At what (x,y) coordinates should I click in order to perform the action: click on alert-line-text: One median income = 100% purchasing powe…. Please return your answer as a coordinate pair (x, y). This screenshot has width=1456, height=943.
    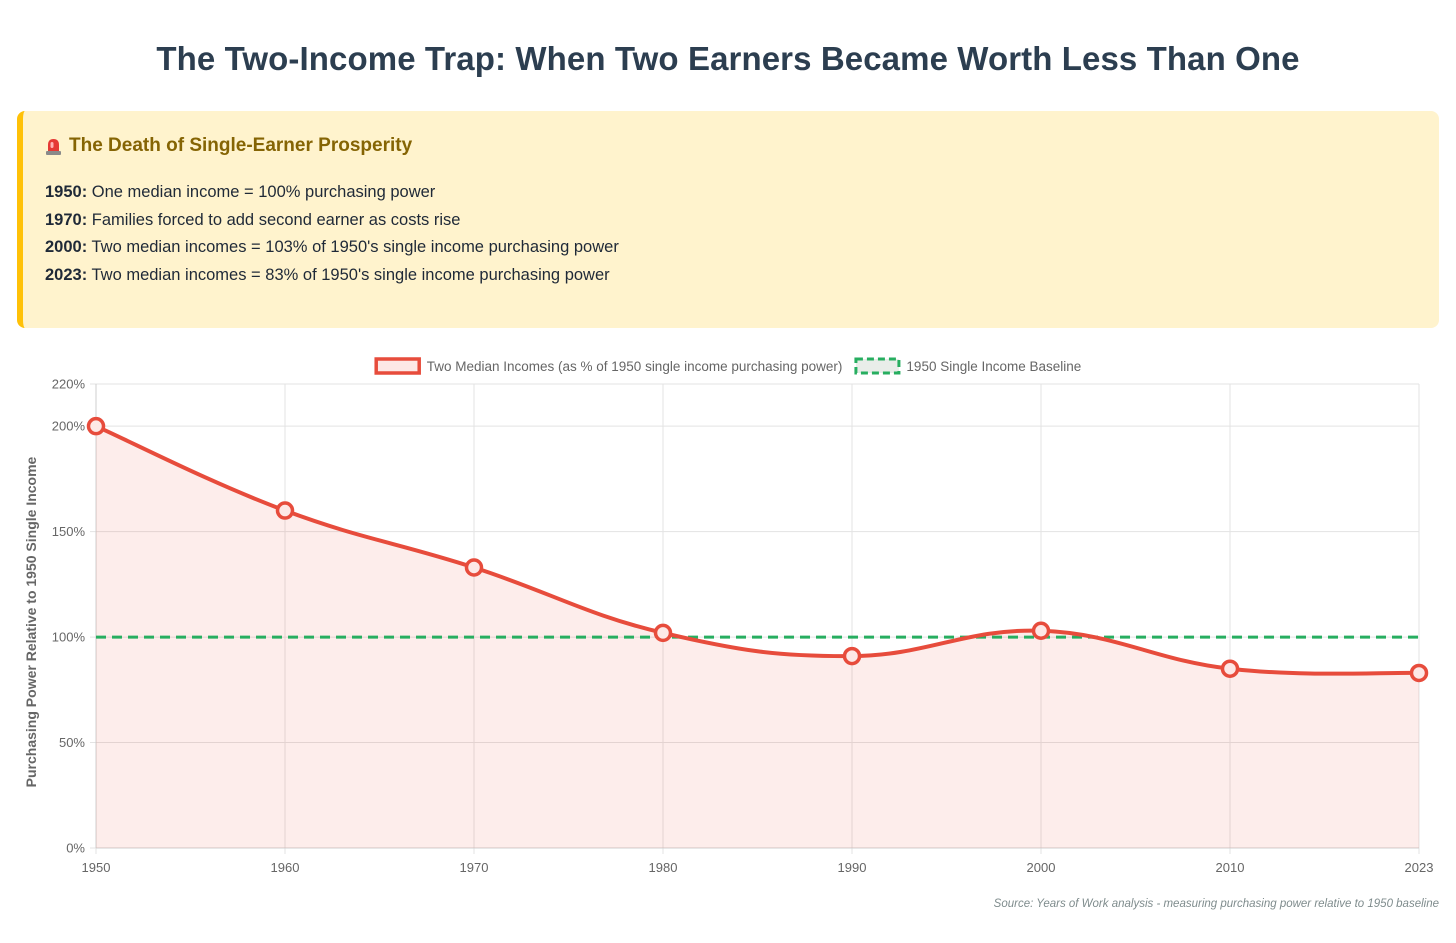
    Looking at the image, I should click on (261, 192).